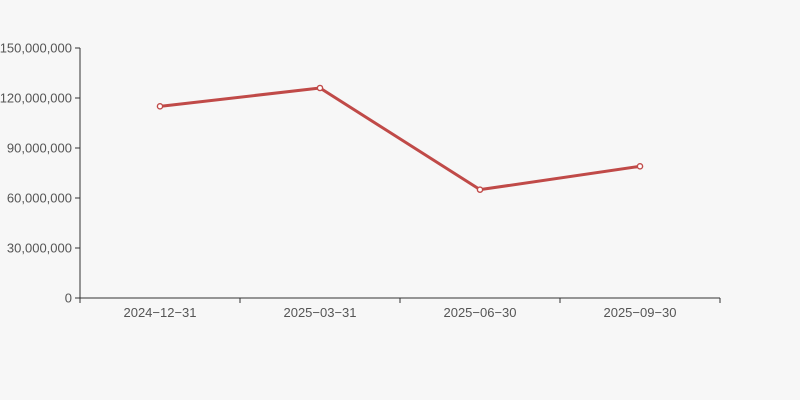  I want to click on y-axis-tick-label: 60,000,000, so click(39, 198).